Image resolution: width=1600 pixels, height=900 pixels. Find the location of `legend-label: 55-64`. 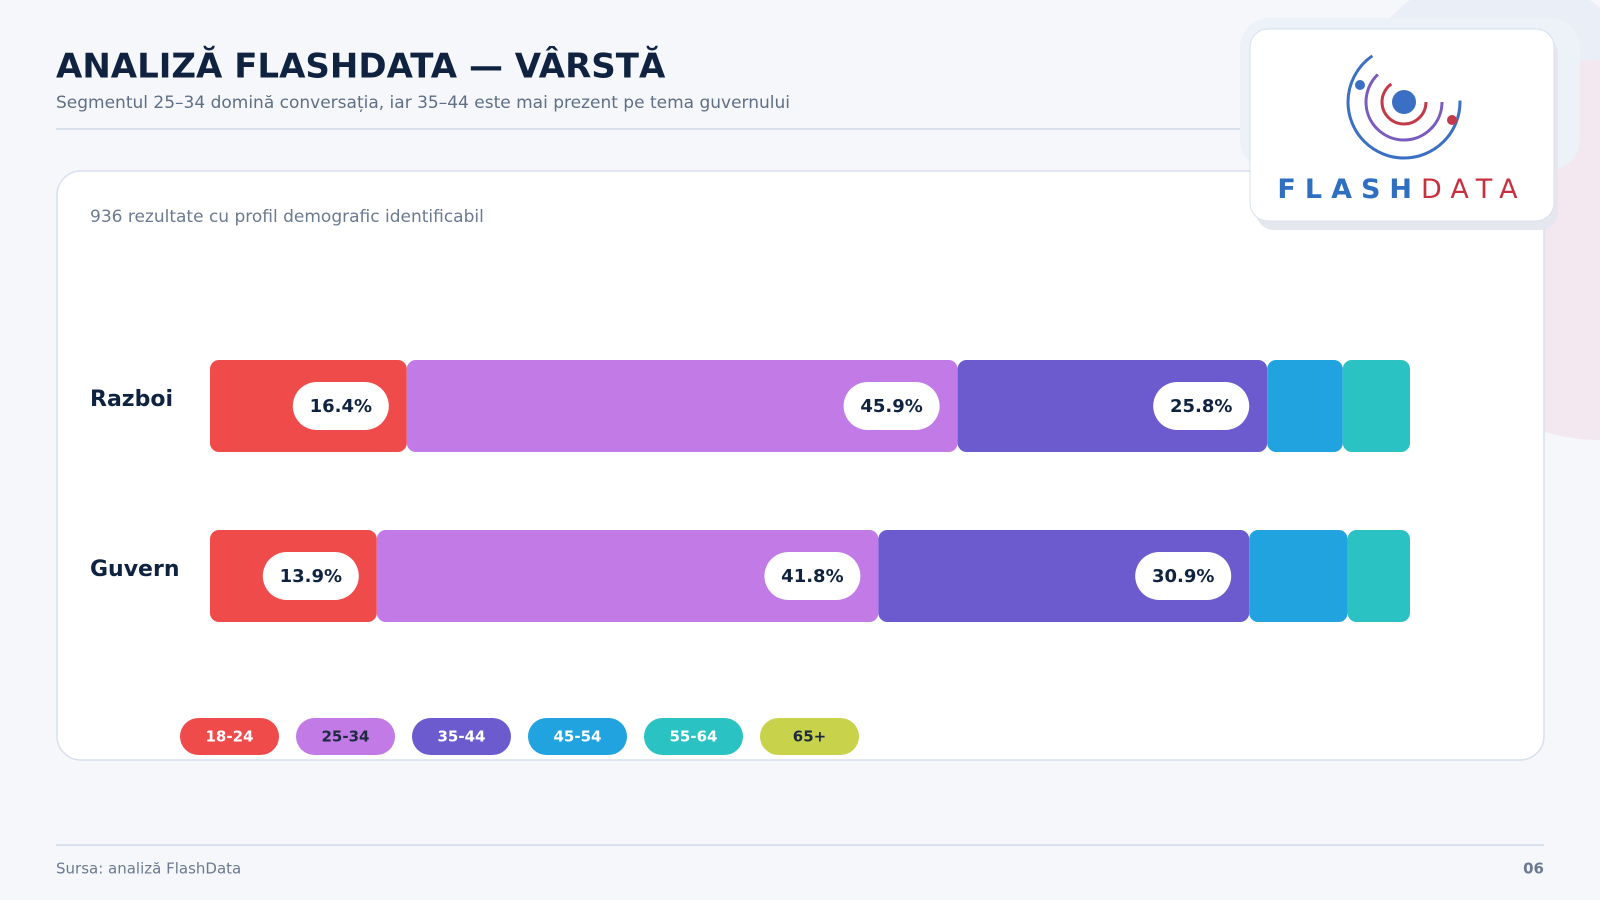

legend-label: 55-64 is located at coordinates (694, 737).